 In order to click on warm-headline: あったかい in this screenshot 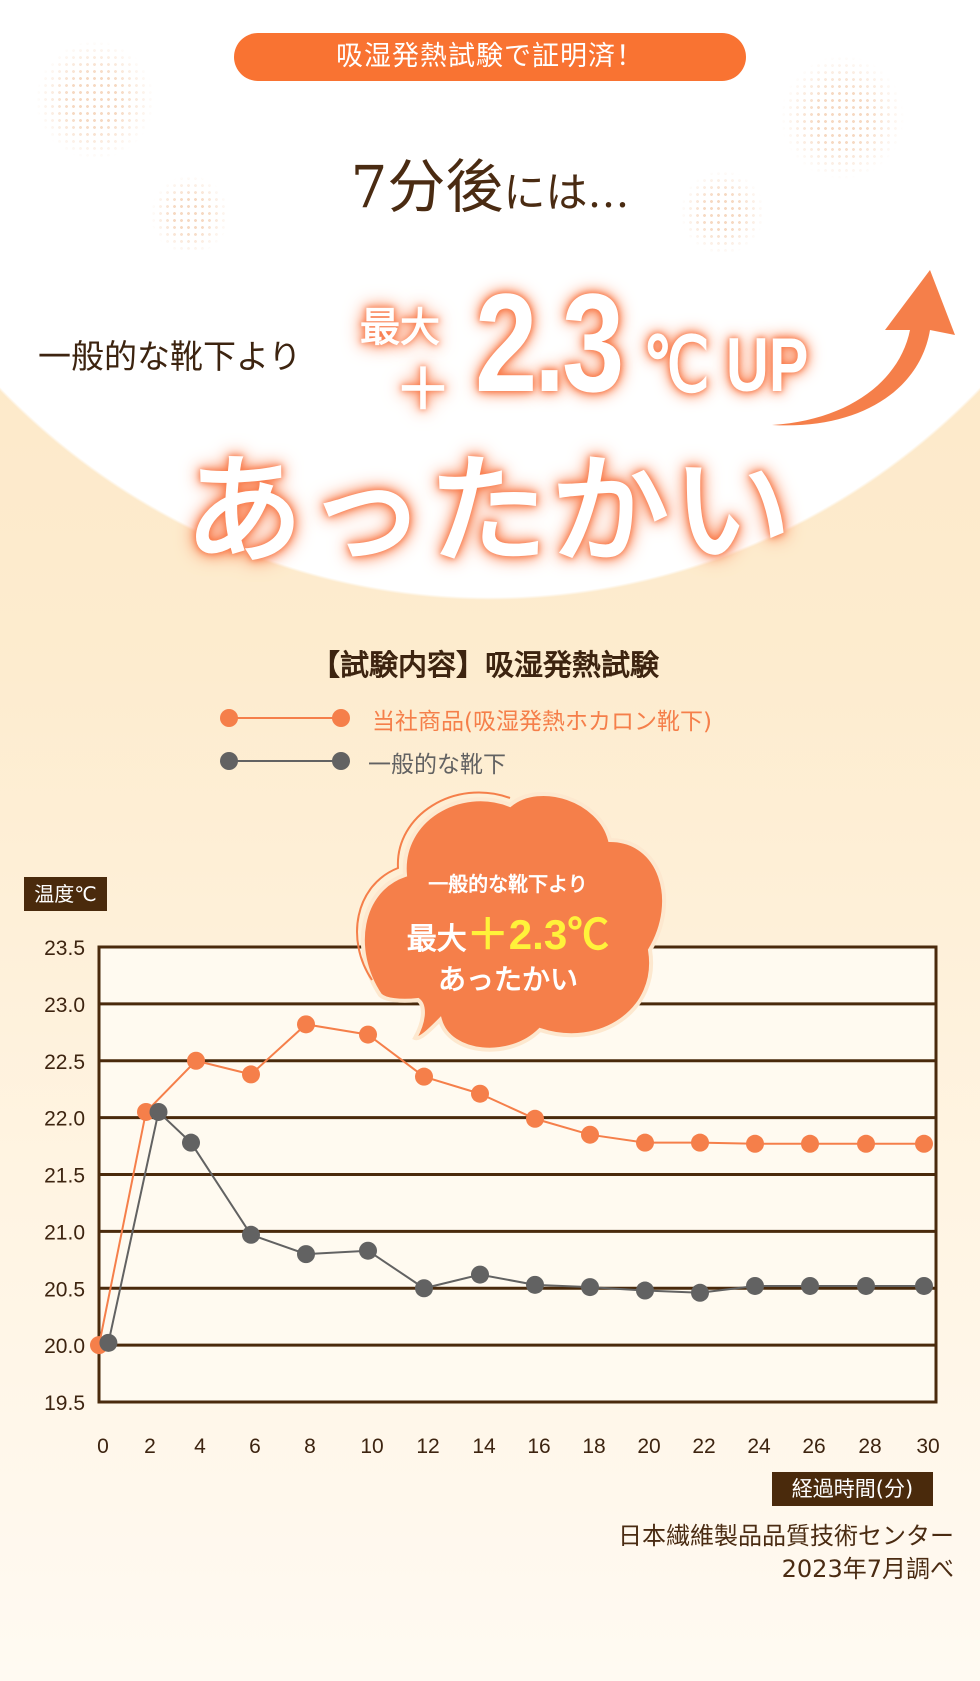, I will do `click(489, 510)`.